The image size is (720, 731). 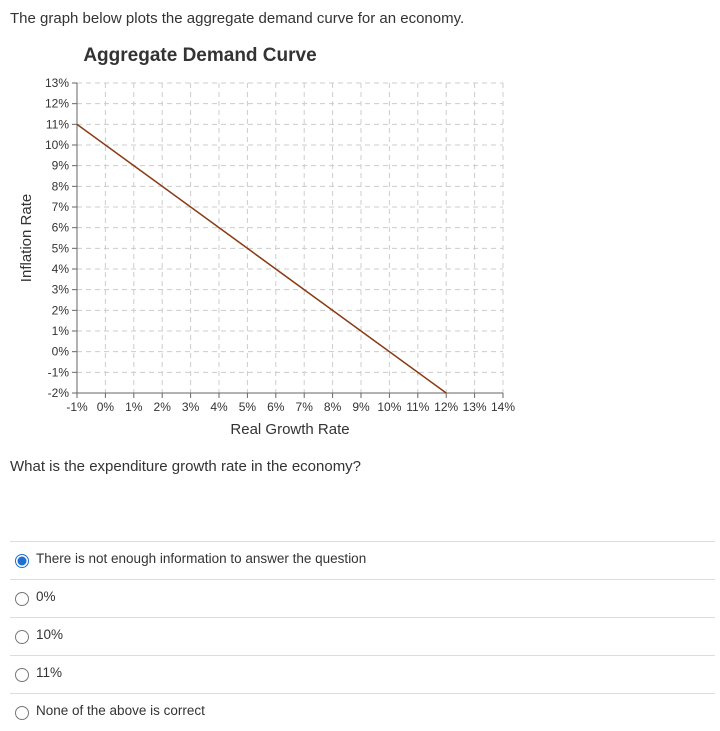 What do you see at coordinates (57, 124) in the screenshot?
I see `y-tick-label: 11%` at bounding box center [57, 124].